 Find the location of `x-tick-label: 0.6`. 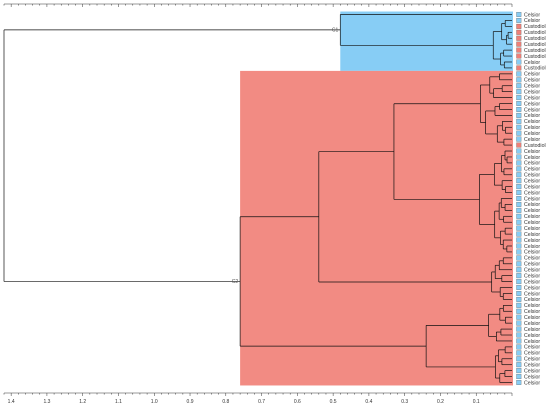

x-tick-label: 0.6 is located at coordinates (297, 401).